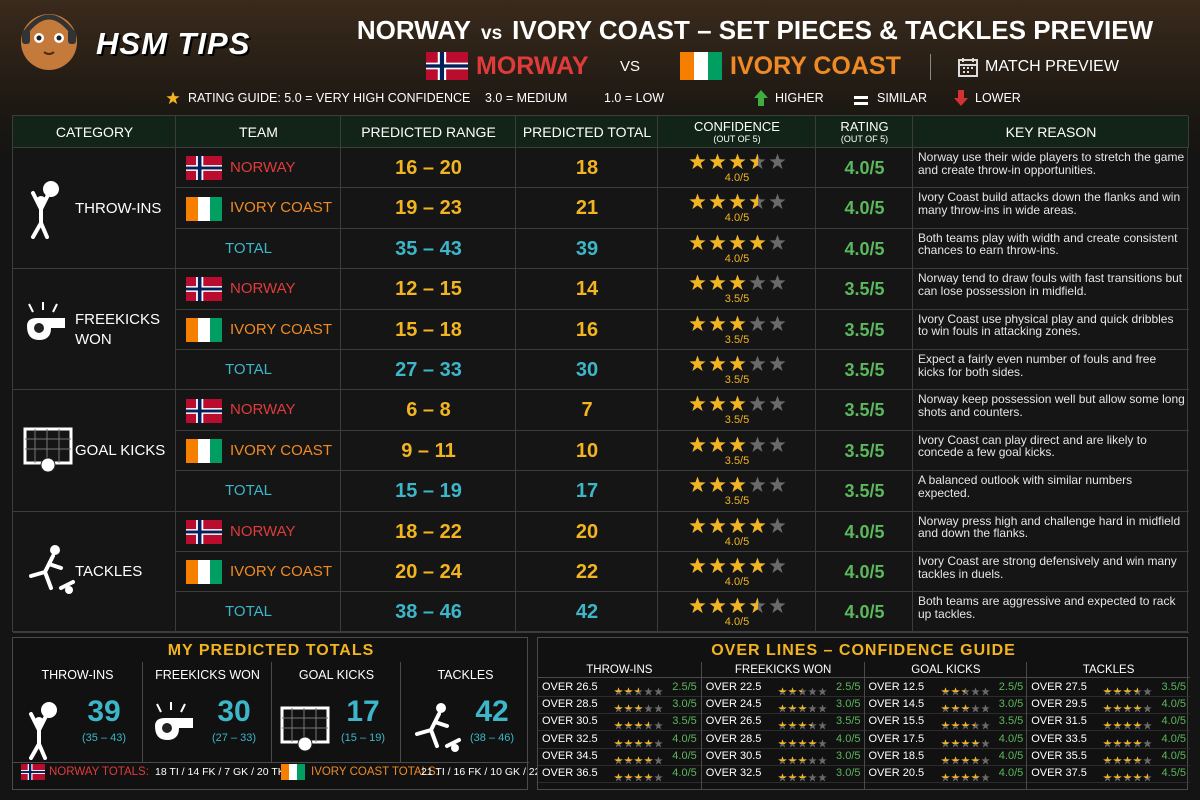 The width and height of the screenshot is (1200, 800). I want to click on vs-text: VS, so click(630, 66).